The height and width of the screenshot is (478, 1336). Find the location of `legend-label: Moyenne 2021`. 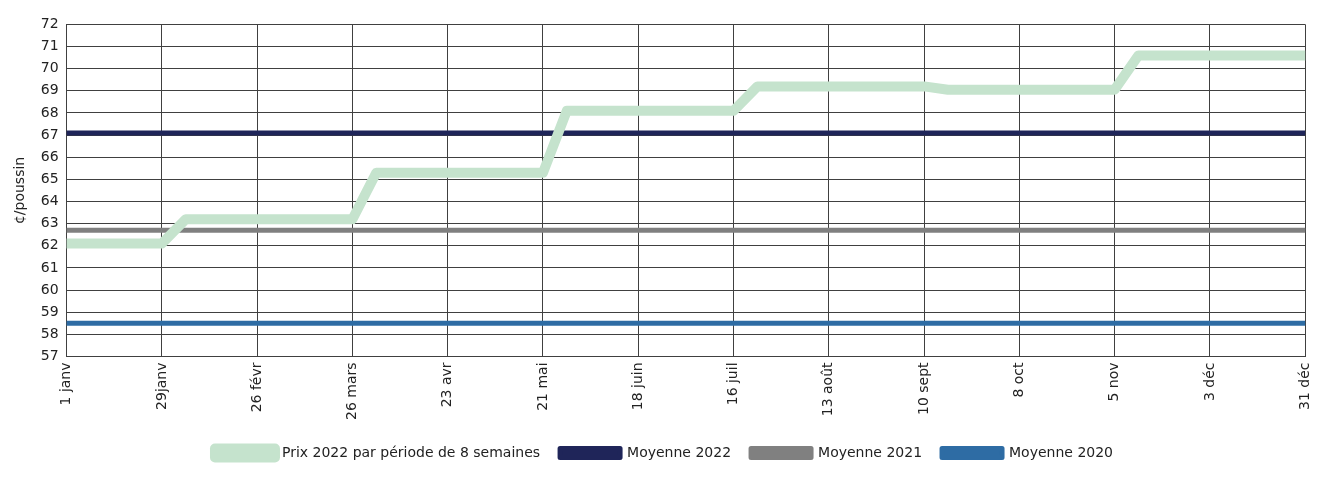

legend-label: Moyenne 2021 is located at coordinates (870, 451).